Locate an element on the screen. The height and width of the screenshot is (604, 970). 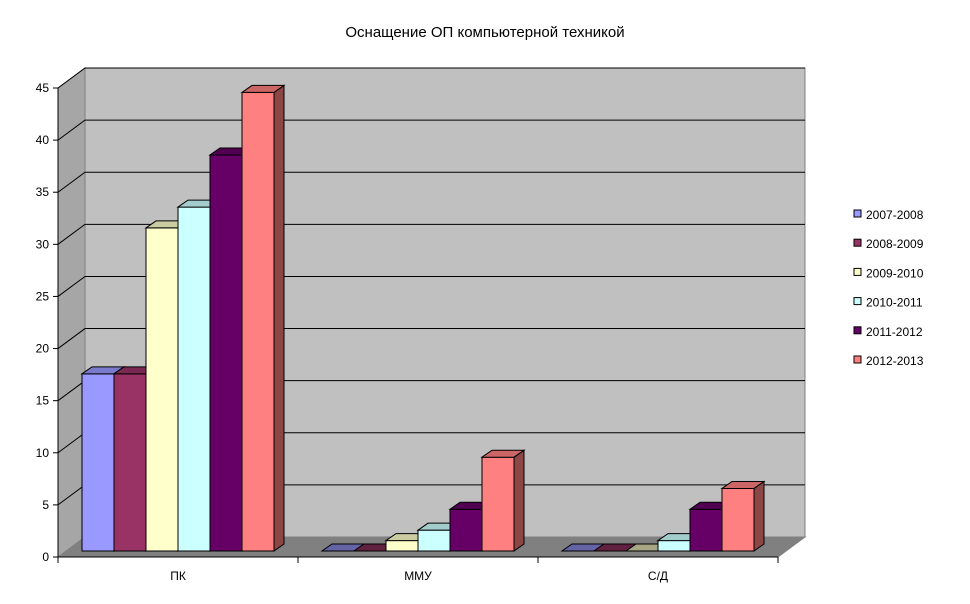
y-tick-label: 5 is located at coordinates (45, 505).